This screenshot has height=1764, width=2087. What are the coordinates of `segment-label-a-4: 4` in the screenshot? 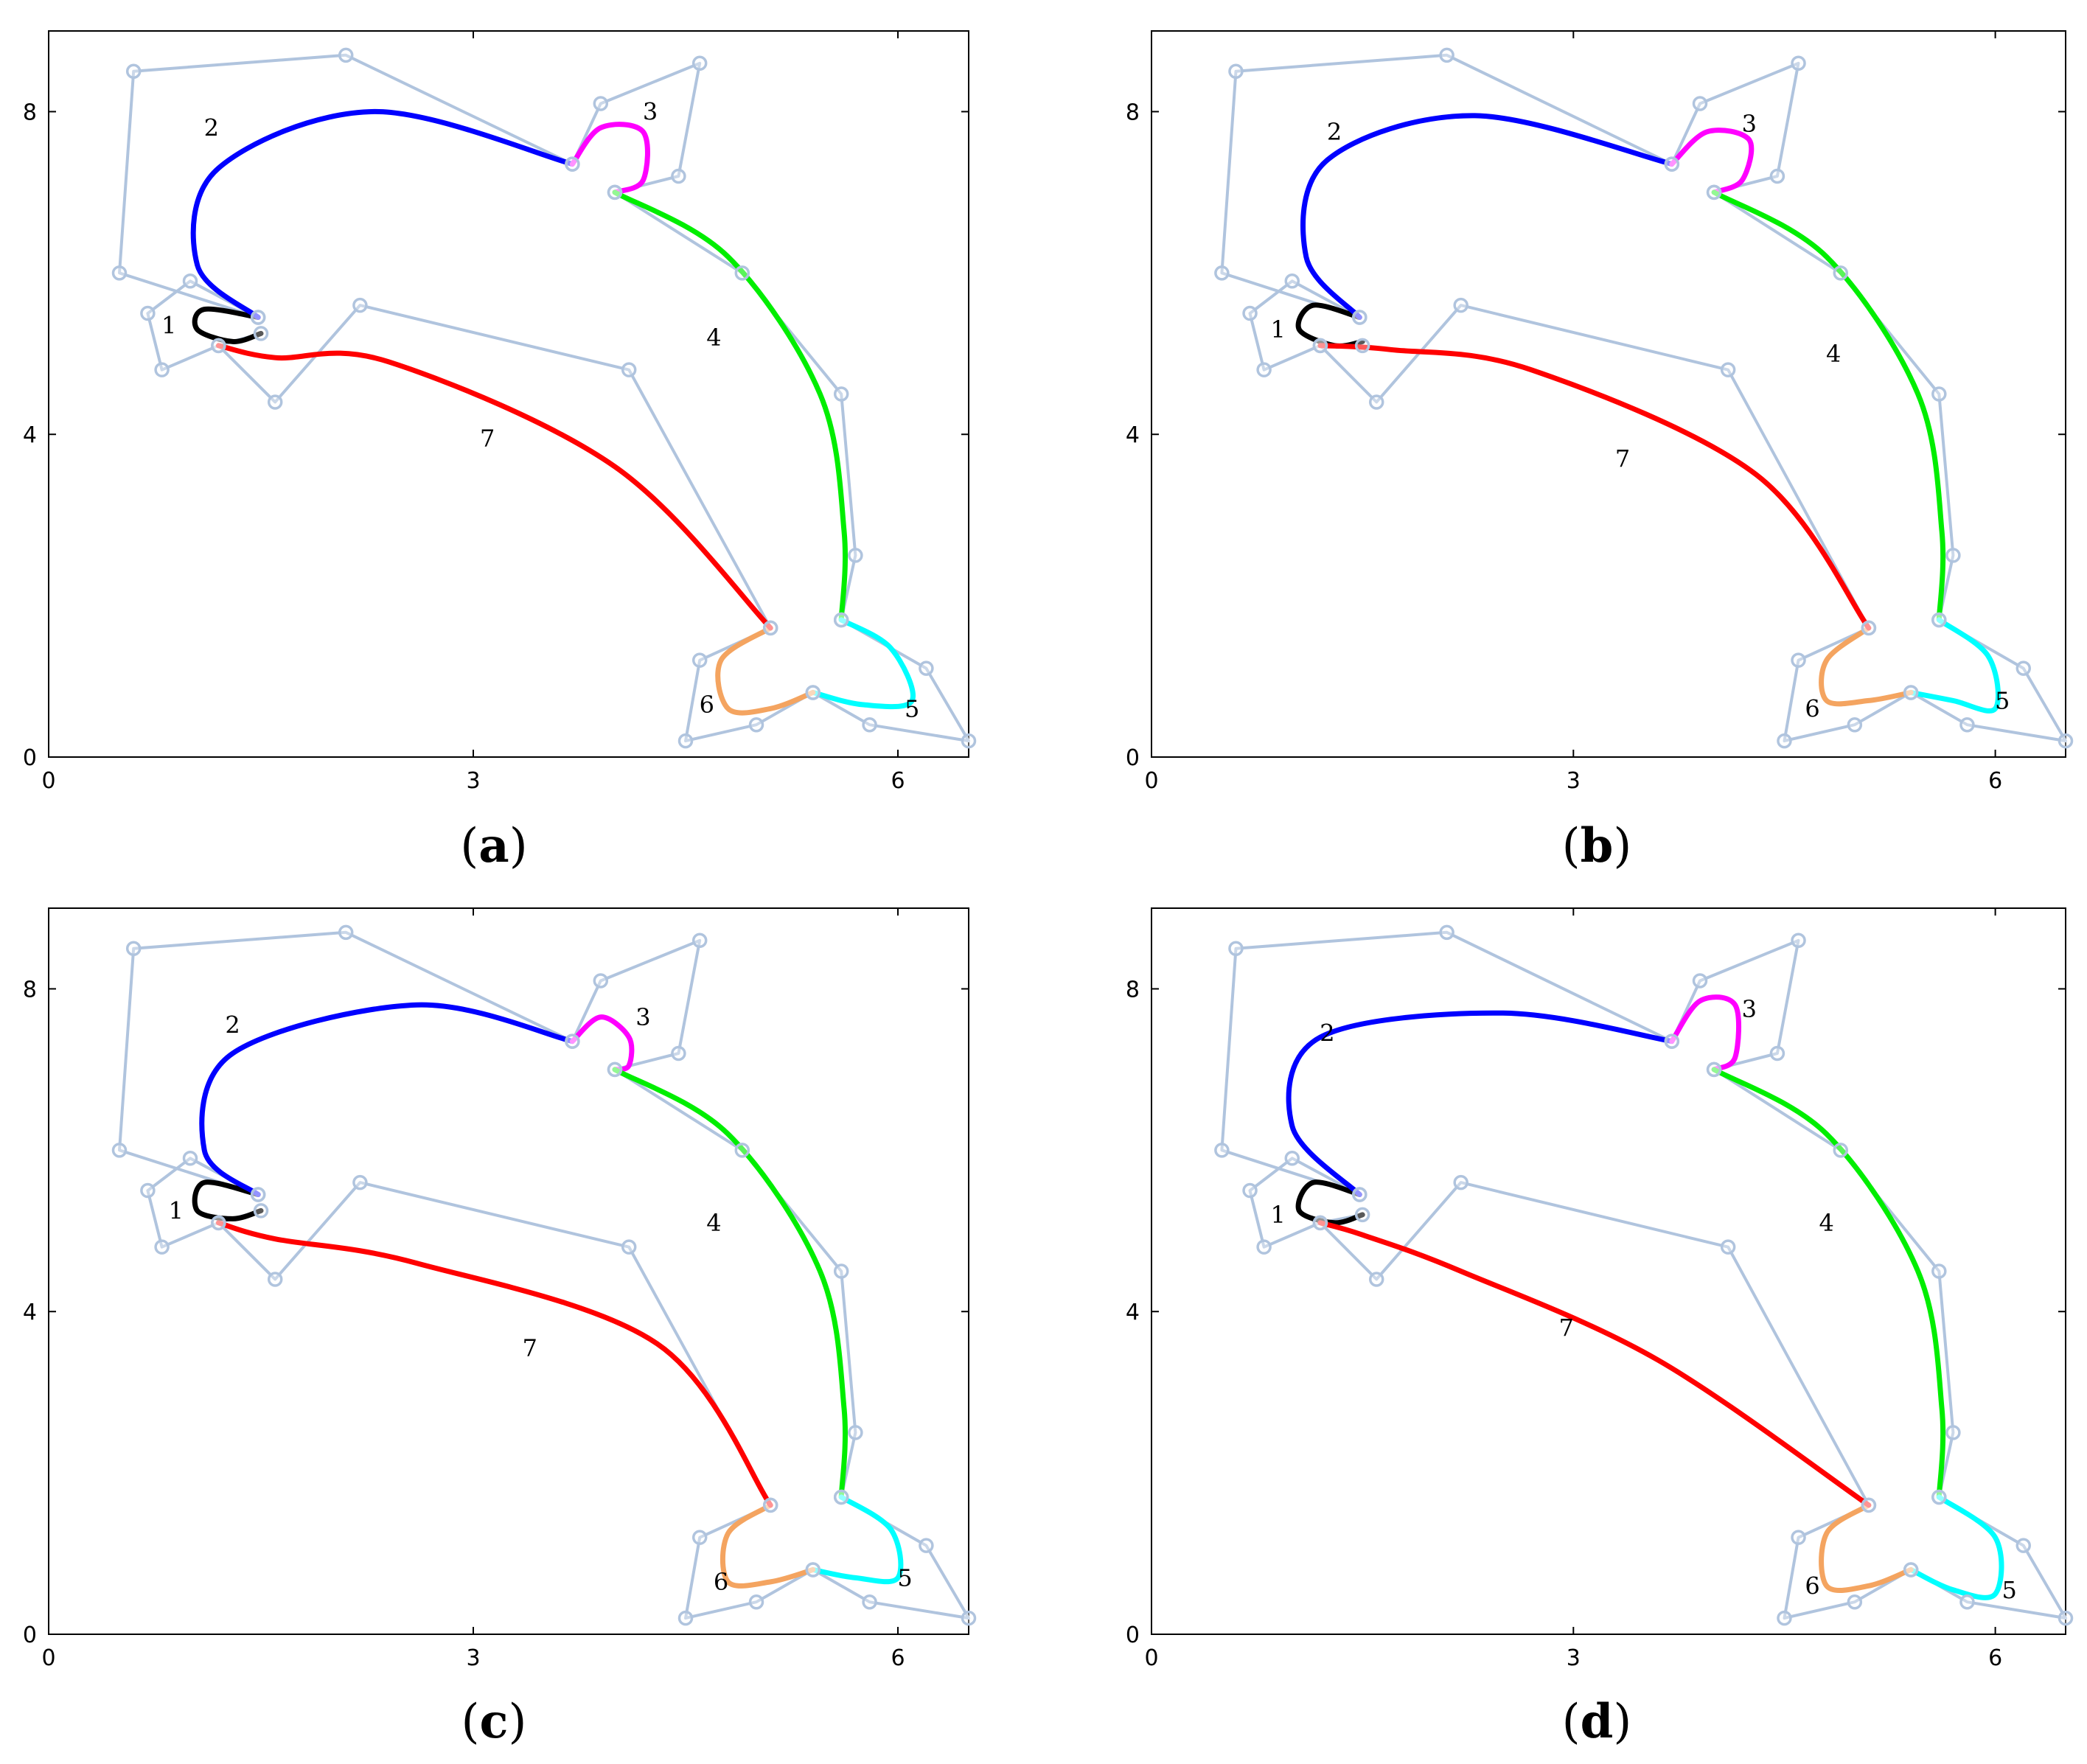 It's located at (713, 338).